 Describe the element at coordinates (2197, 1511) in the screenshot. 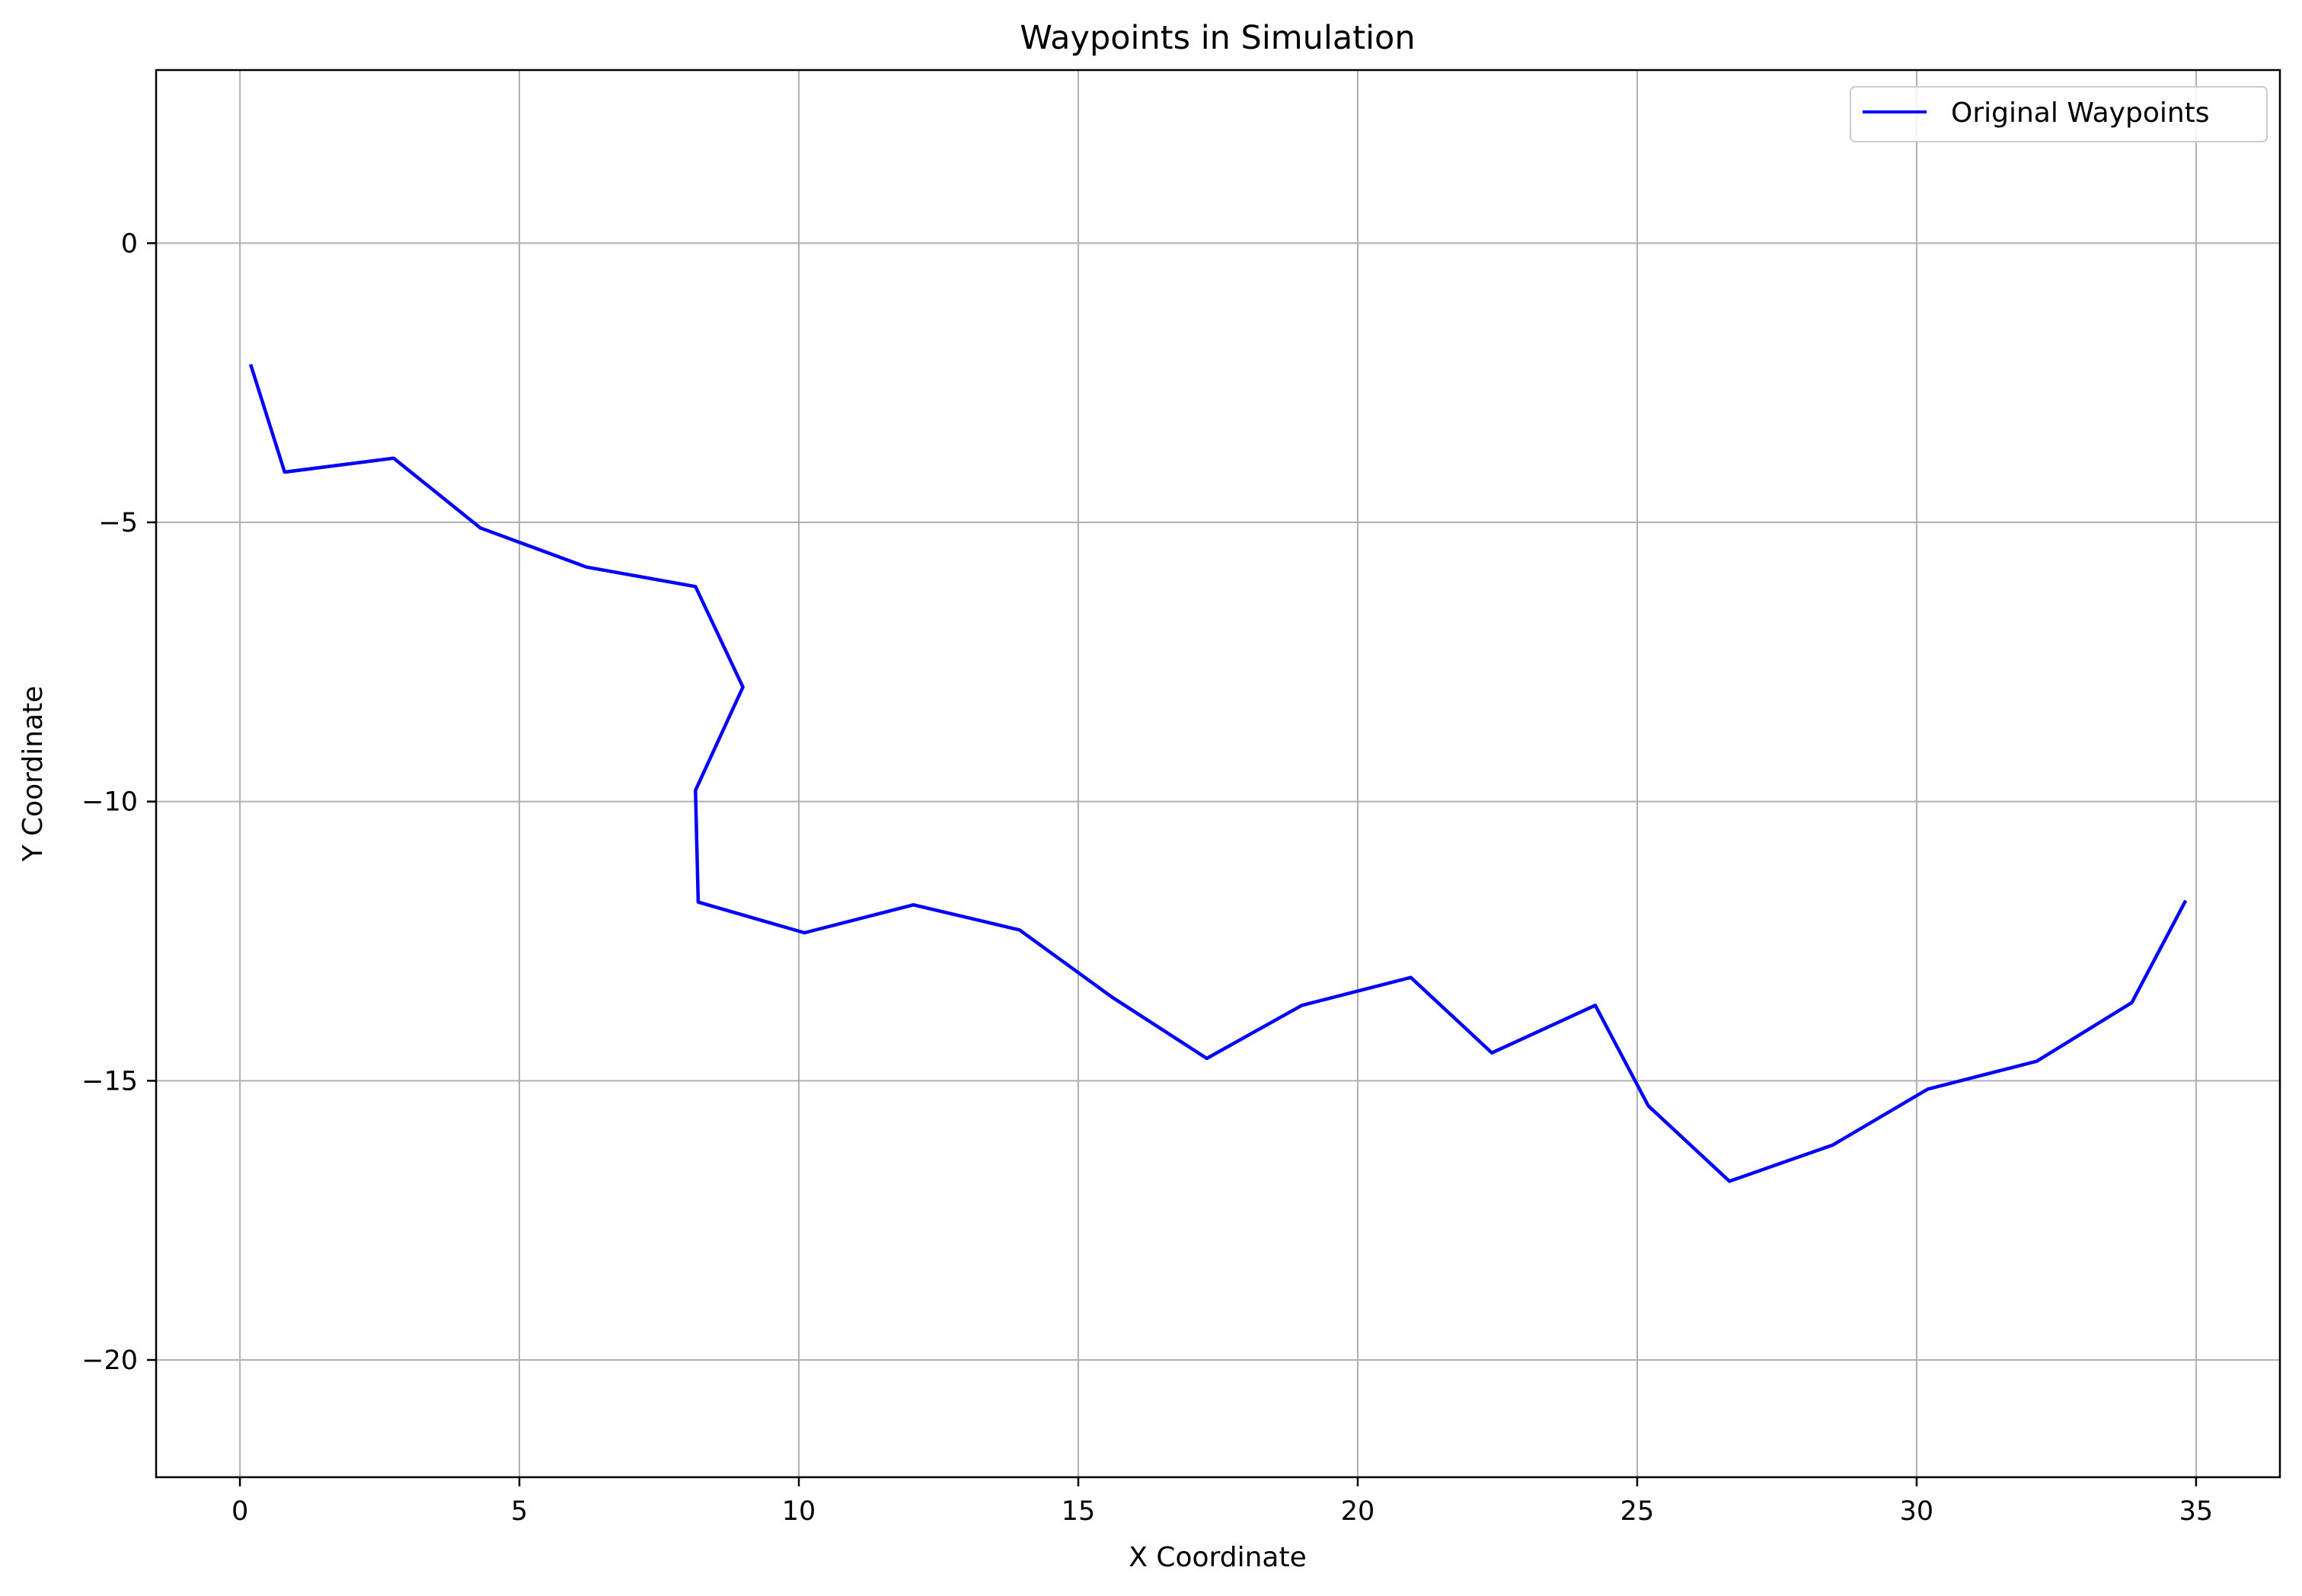

I see `x-tick-label: 35` at that location.